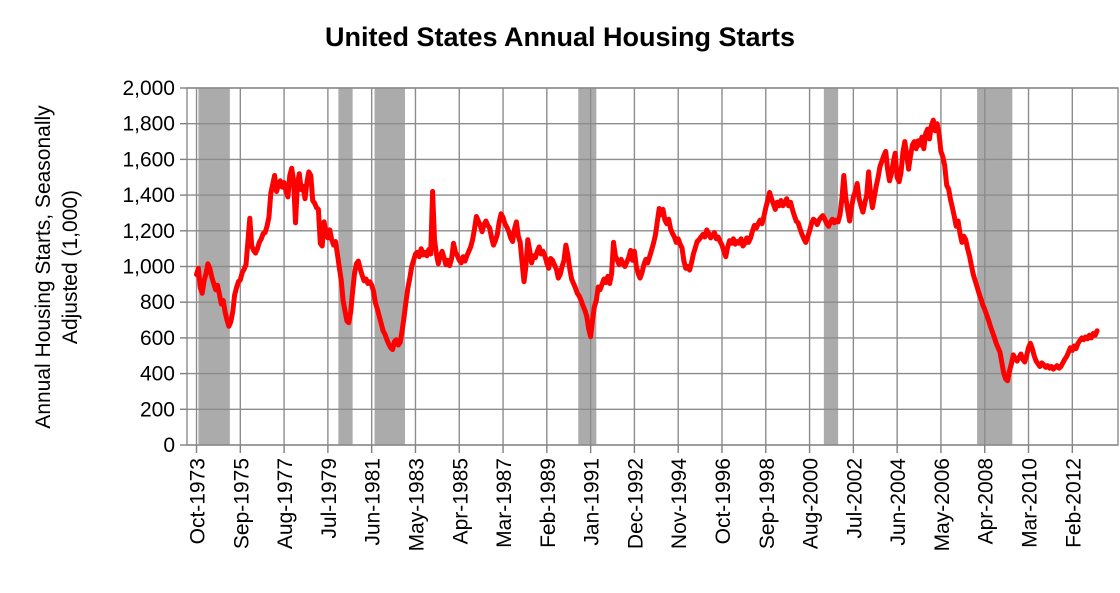 The height and width of the screenshot is (593, 1120). What do you see at coordinates (592, 502) in the screenshot?
I see `x-tick-label: Jan-1991` at bounding box center [592, 502].